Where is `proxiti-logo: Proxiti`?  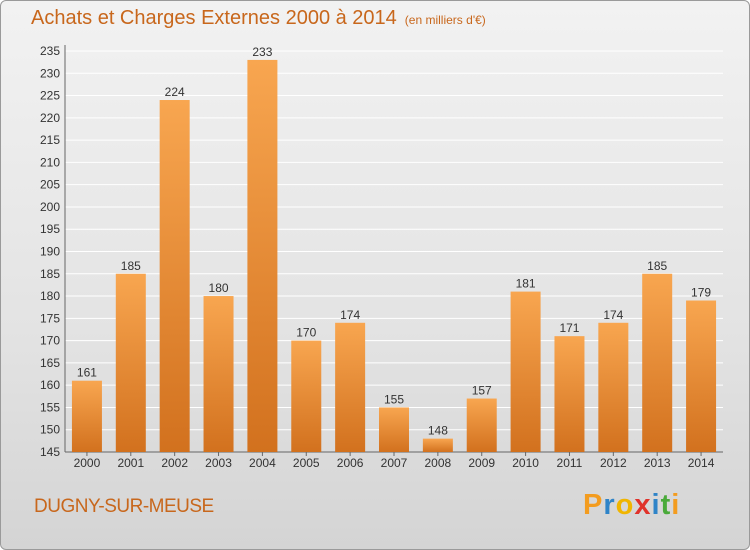
proxiti-logo: Proxiti is located at coordinates (631, 505).